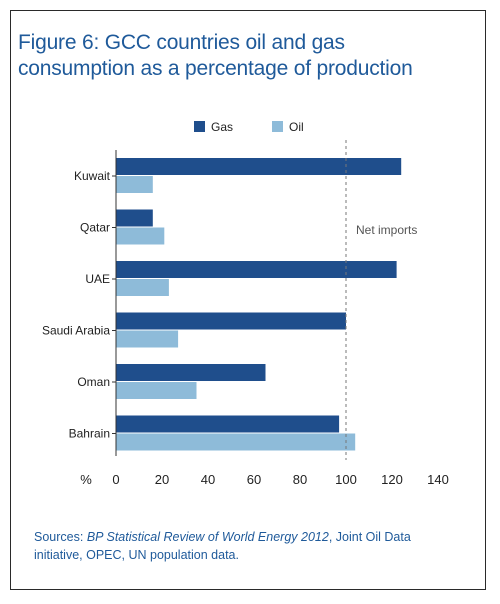  What do you see at coordinates (277, 126) in the screenshot?
I see `legend-swatch-oil` at bounding box center [277, 126].